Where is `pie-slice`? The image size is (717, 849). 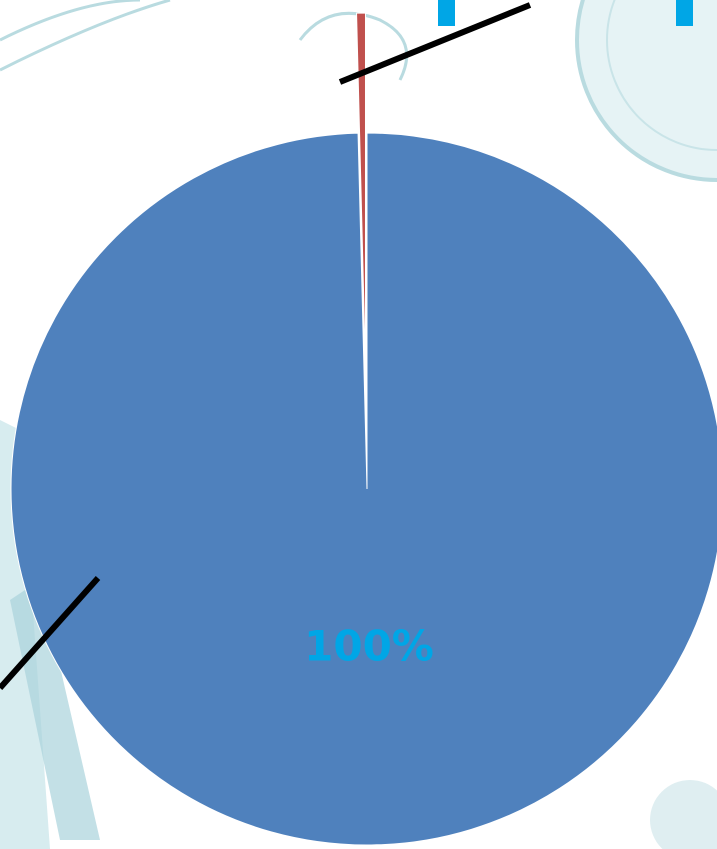
pie-slice is located at coordinates (361, 191).